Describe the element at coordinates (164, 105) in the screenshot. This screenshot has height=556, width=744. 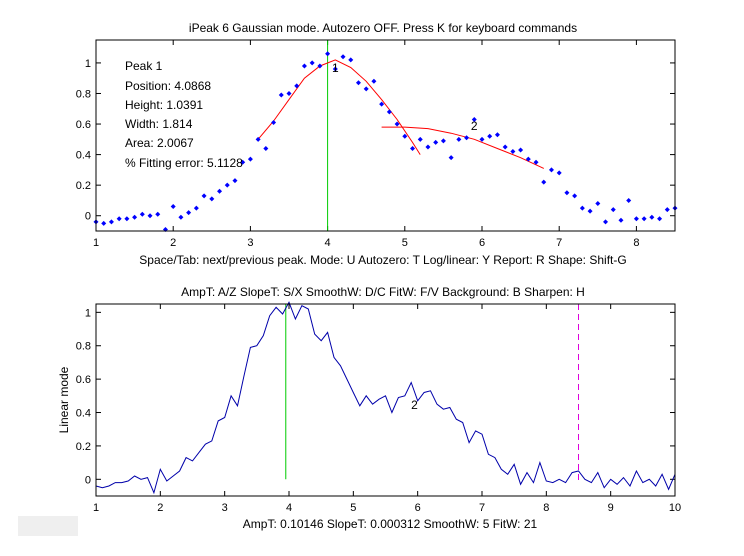
I see `peak-info-line: Height: 1.0391` at that location.